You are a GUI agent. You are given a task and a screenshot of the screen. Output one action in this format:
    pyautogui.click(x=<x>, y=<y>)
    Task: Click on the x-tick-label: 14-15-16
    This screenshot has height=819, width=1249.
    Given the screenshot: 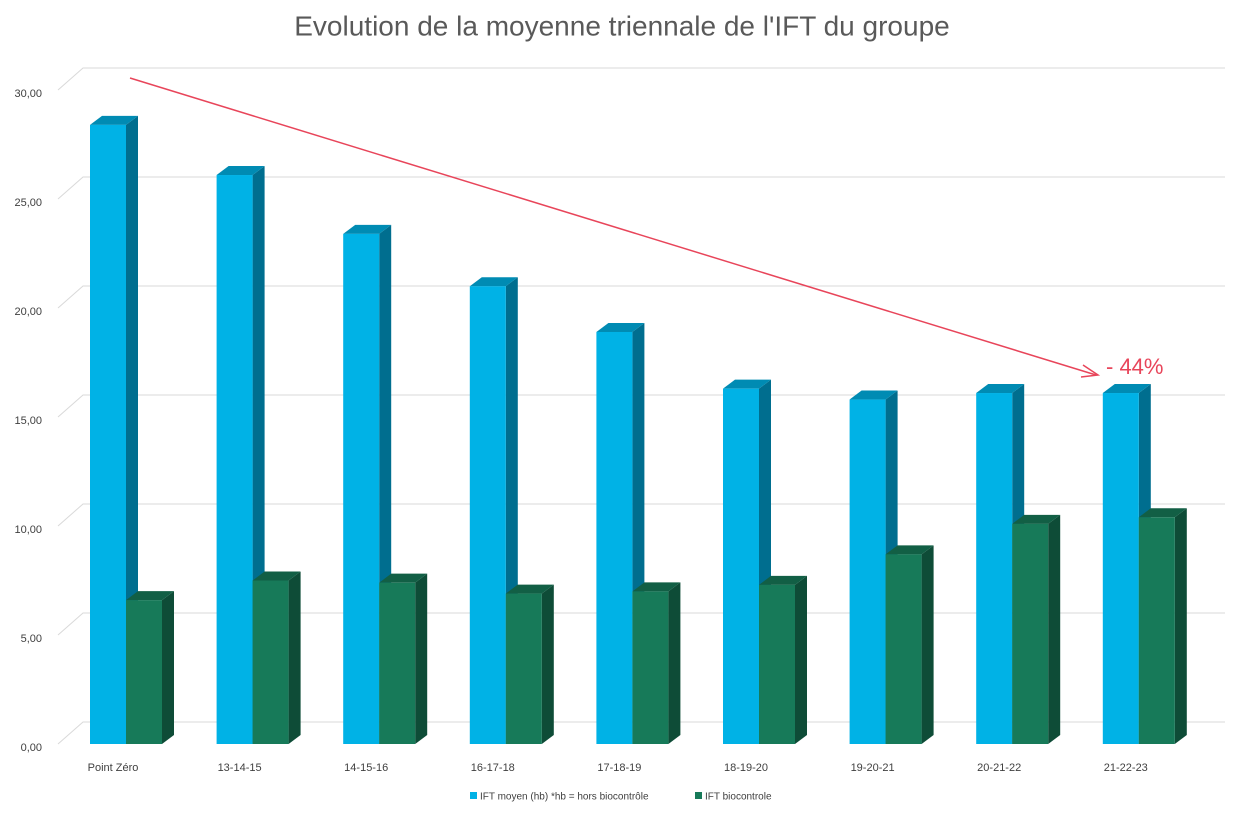 What is the action you would take?
    pyautogui.click(x=366, y=768)
    